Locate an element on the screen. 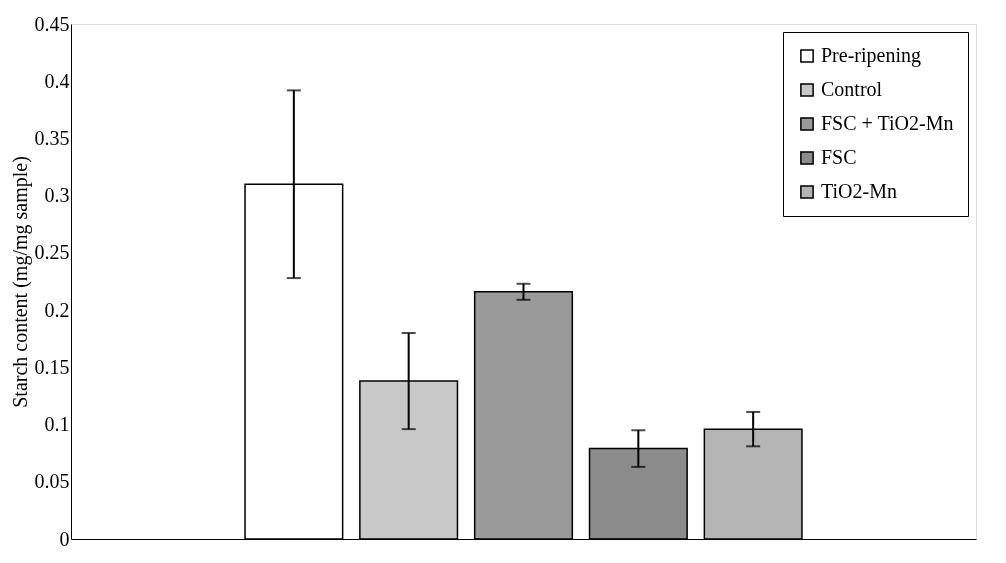 This screenshot has height=563, width=1006. legend-label: Pre-ripening is located at coordinates (871, 55).